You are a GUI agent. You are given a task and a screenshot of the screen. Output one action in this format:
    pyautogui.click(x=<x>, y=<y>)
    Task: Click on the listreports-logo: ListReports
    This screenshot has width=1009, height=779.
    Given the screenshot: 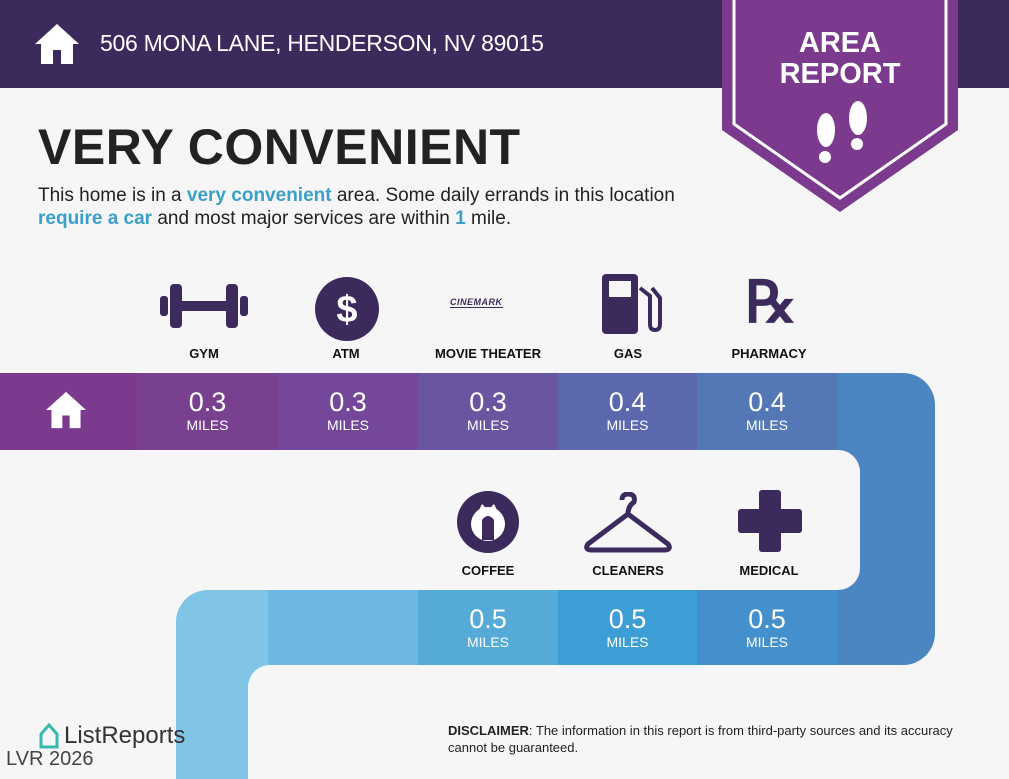 What is the action you would take?
    pyautogui.click(x=111, y=736)
    